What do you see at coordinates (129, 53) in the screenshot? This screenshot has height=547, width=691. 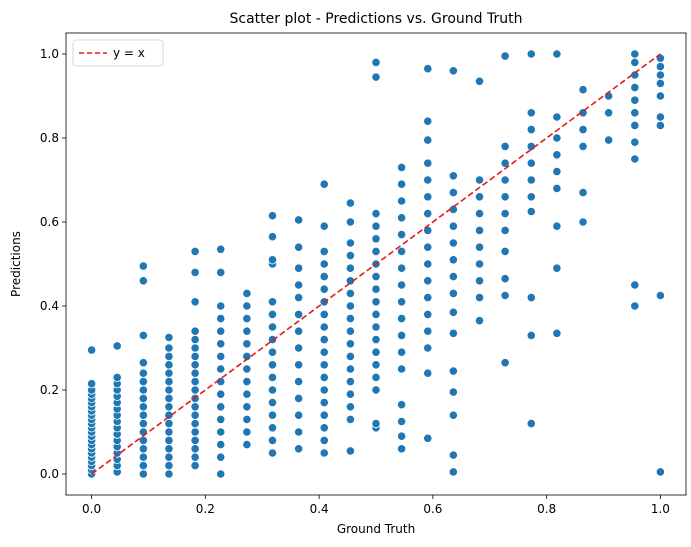 I see `legend-label: y = x` at bounding box center [129, 53].